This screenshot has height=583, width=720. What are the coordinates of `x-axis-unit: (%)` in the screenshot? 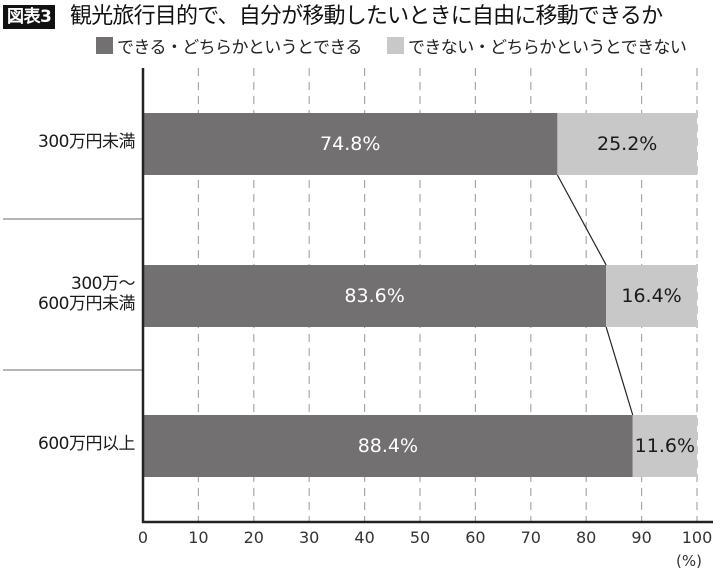 It's located at (689, 561).